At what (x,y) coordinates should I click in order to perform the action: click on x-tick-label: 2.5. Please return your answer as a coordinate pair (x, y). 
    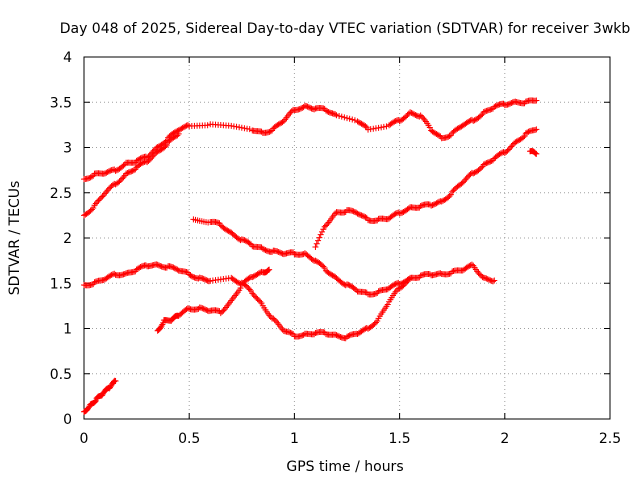
    Looking at the image, I should click on (610, 439).